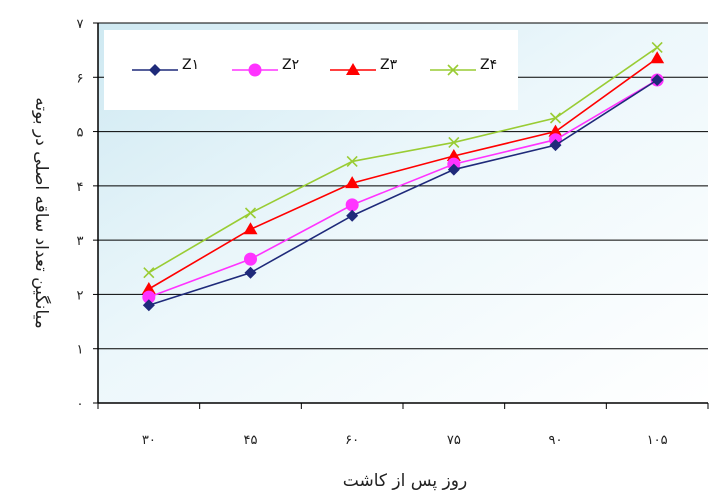 Image resolution: width=724 pixels, height=498 pixels. Describe the element at coordinates (364, 66) in the screenshot. I see `legend-item: Z۳` at that location.